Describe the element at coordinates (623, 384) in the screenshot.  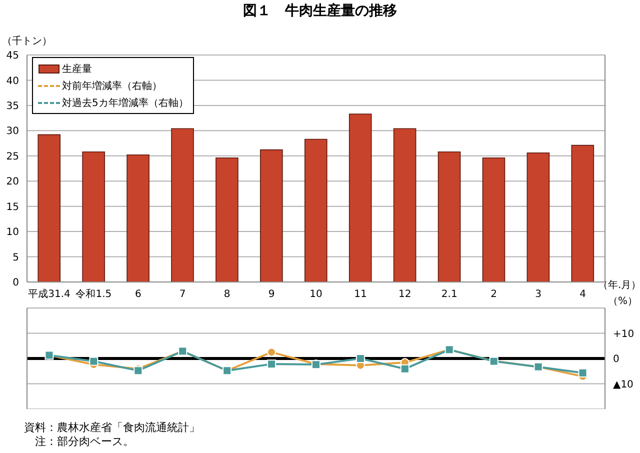
I see `y-tick-label: ▲10` at that location.